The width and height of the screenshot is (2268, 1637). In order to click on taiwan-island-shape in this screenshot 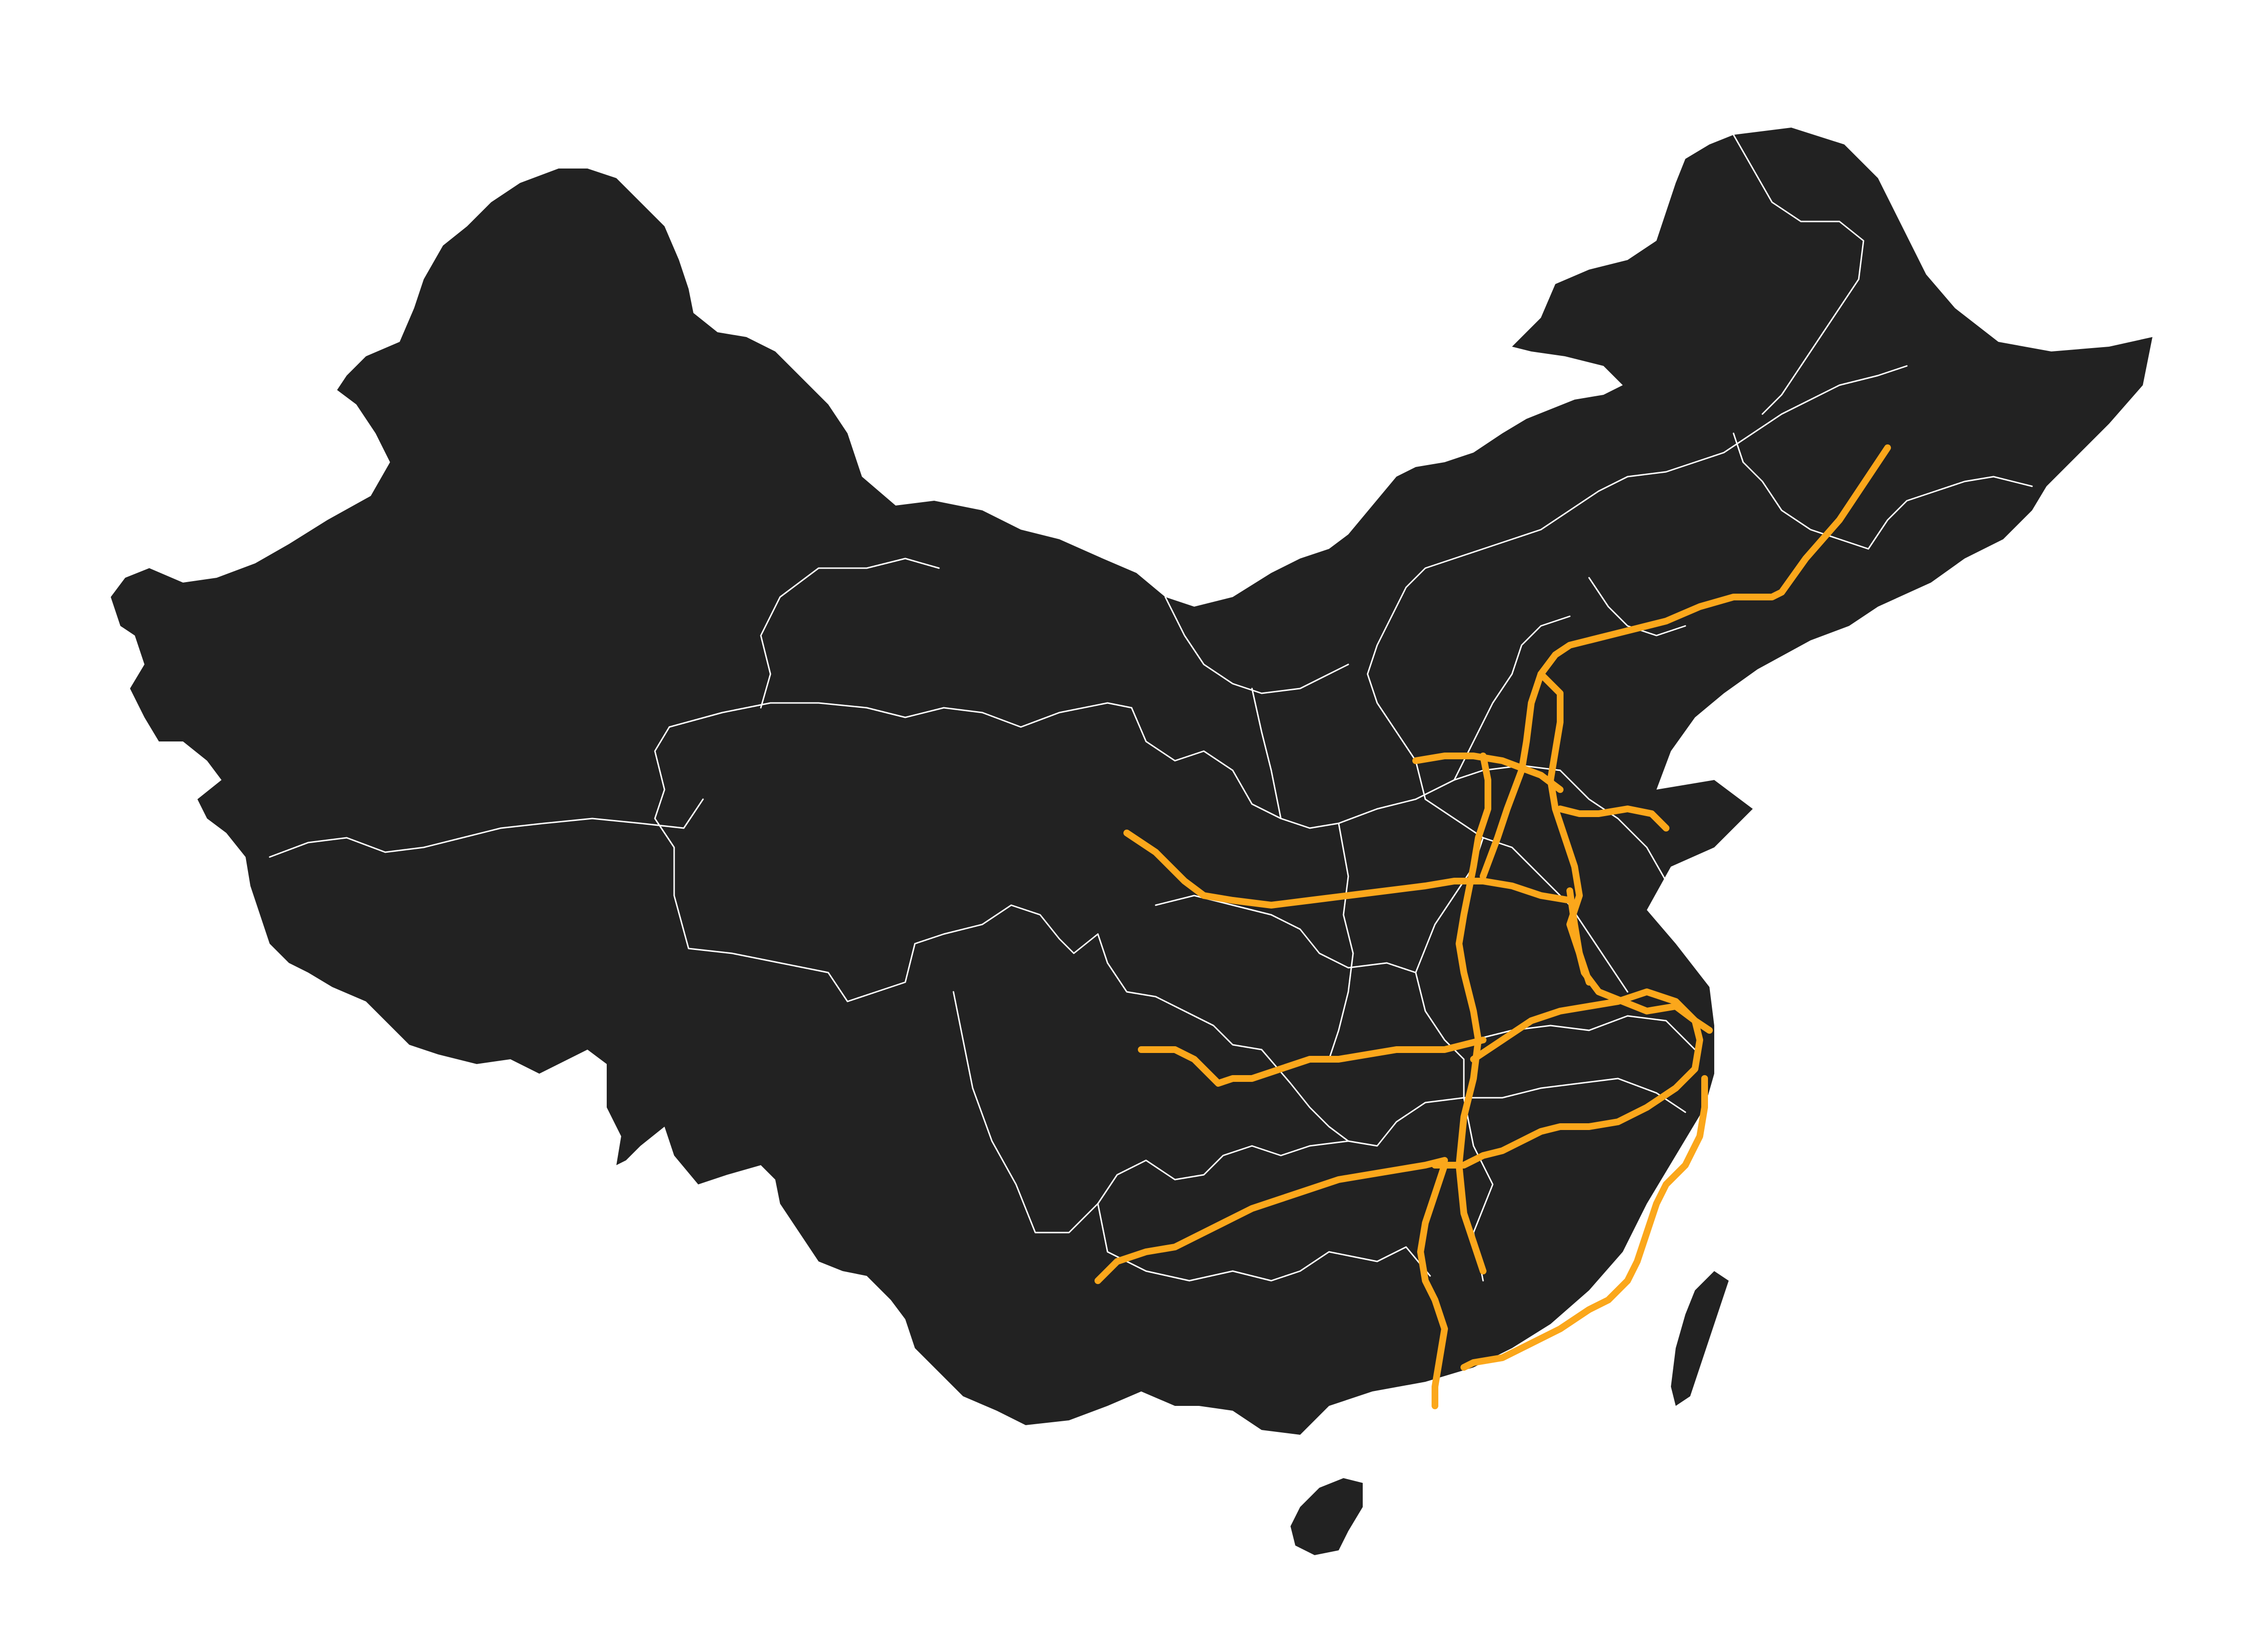, I will do `click(1700, 1338)`.